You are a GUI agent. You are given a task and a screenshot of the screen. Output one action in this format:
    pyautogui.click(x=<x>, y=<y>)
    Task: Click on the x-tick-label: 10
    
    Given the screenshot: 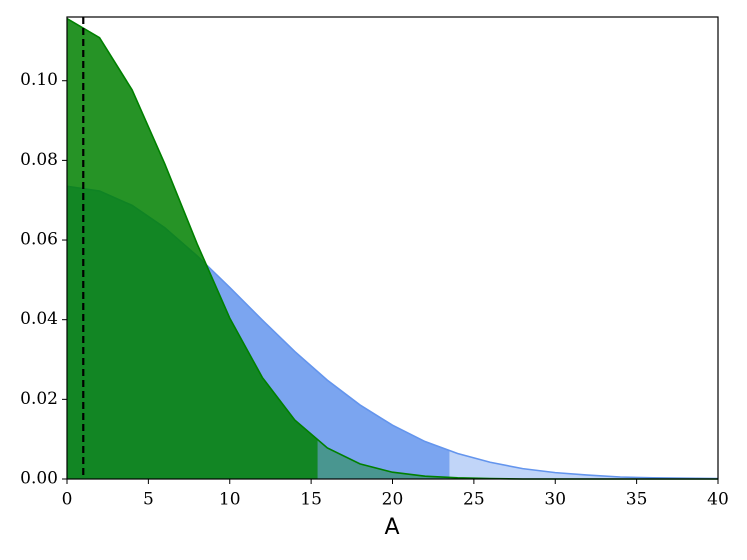 What is the action you would take?
    pyautogui.click(x=230, y=500)
    